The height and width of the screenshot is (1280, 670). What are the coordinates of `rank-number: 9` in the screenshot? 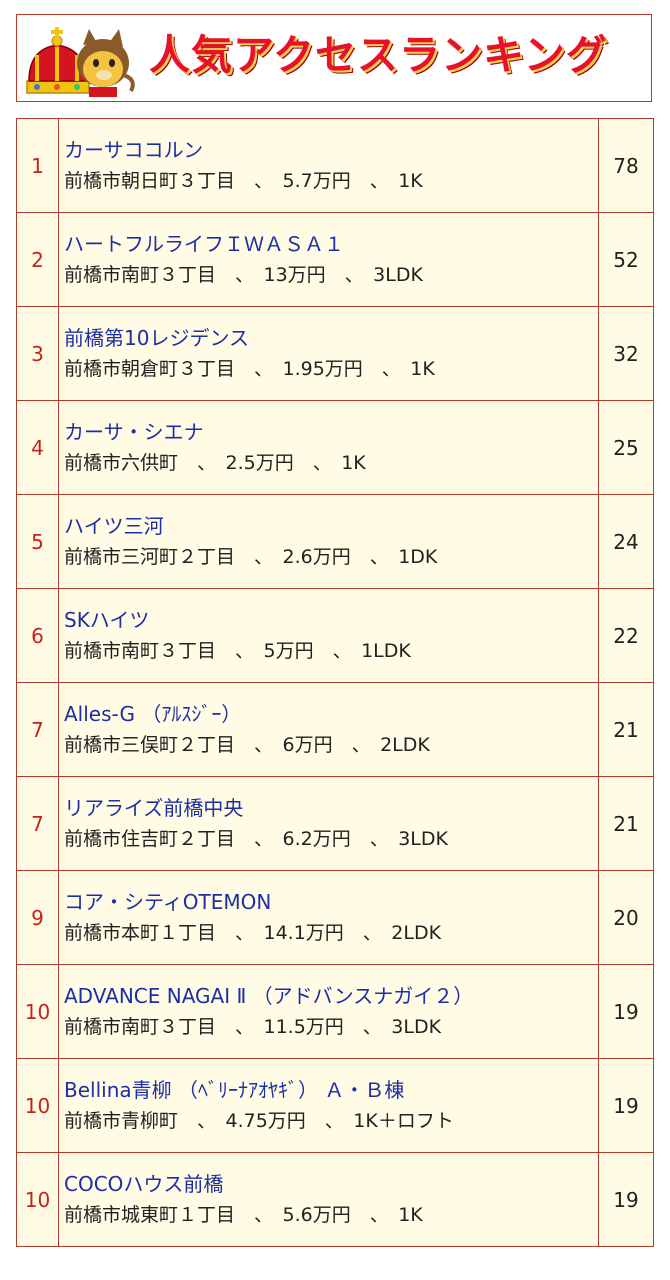 It's located at (37, 917).